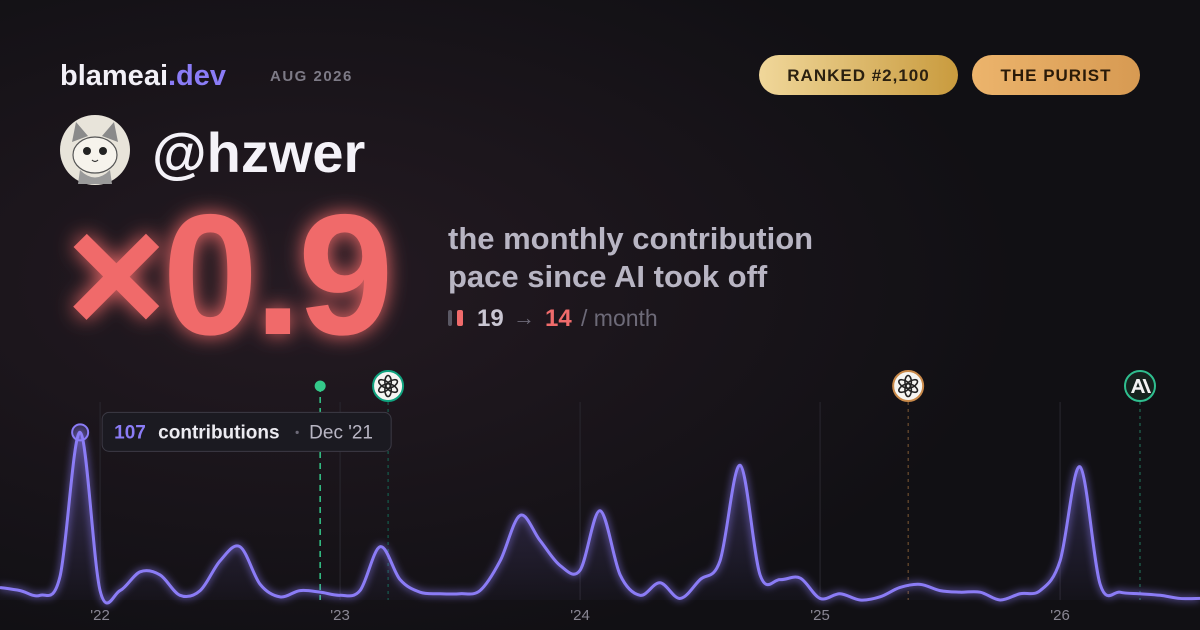 This screenshot has width=1200, height=630. What do you see at coordinates (341, 432) in the screenshot?
I see `tooltip-date: Dec '21` at bounding box center [341, 432].